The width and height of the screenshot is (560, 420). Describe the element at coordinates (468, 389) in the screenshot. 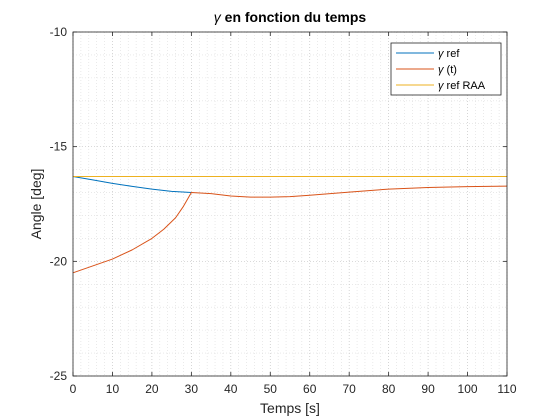

I see `x-tick-label: 100` at that location.